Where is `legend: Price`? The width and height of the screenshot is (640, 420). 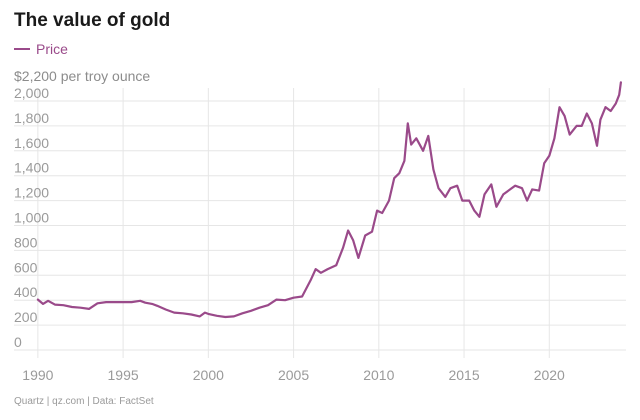 legend: Price is located at coordinates (41, 49).